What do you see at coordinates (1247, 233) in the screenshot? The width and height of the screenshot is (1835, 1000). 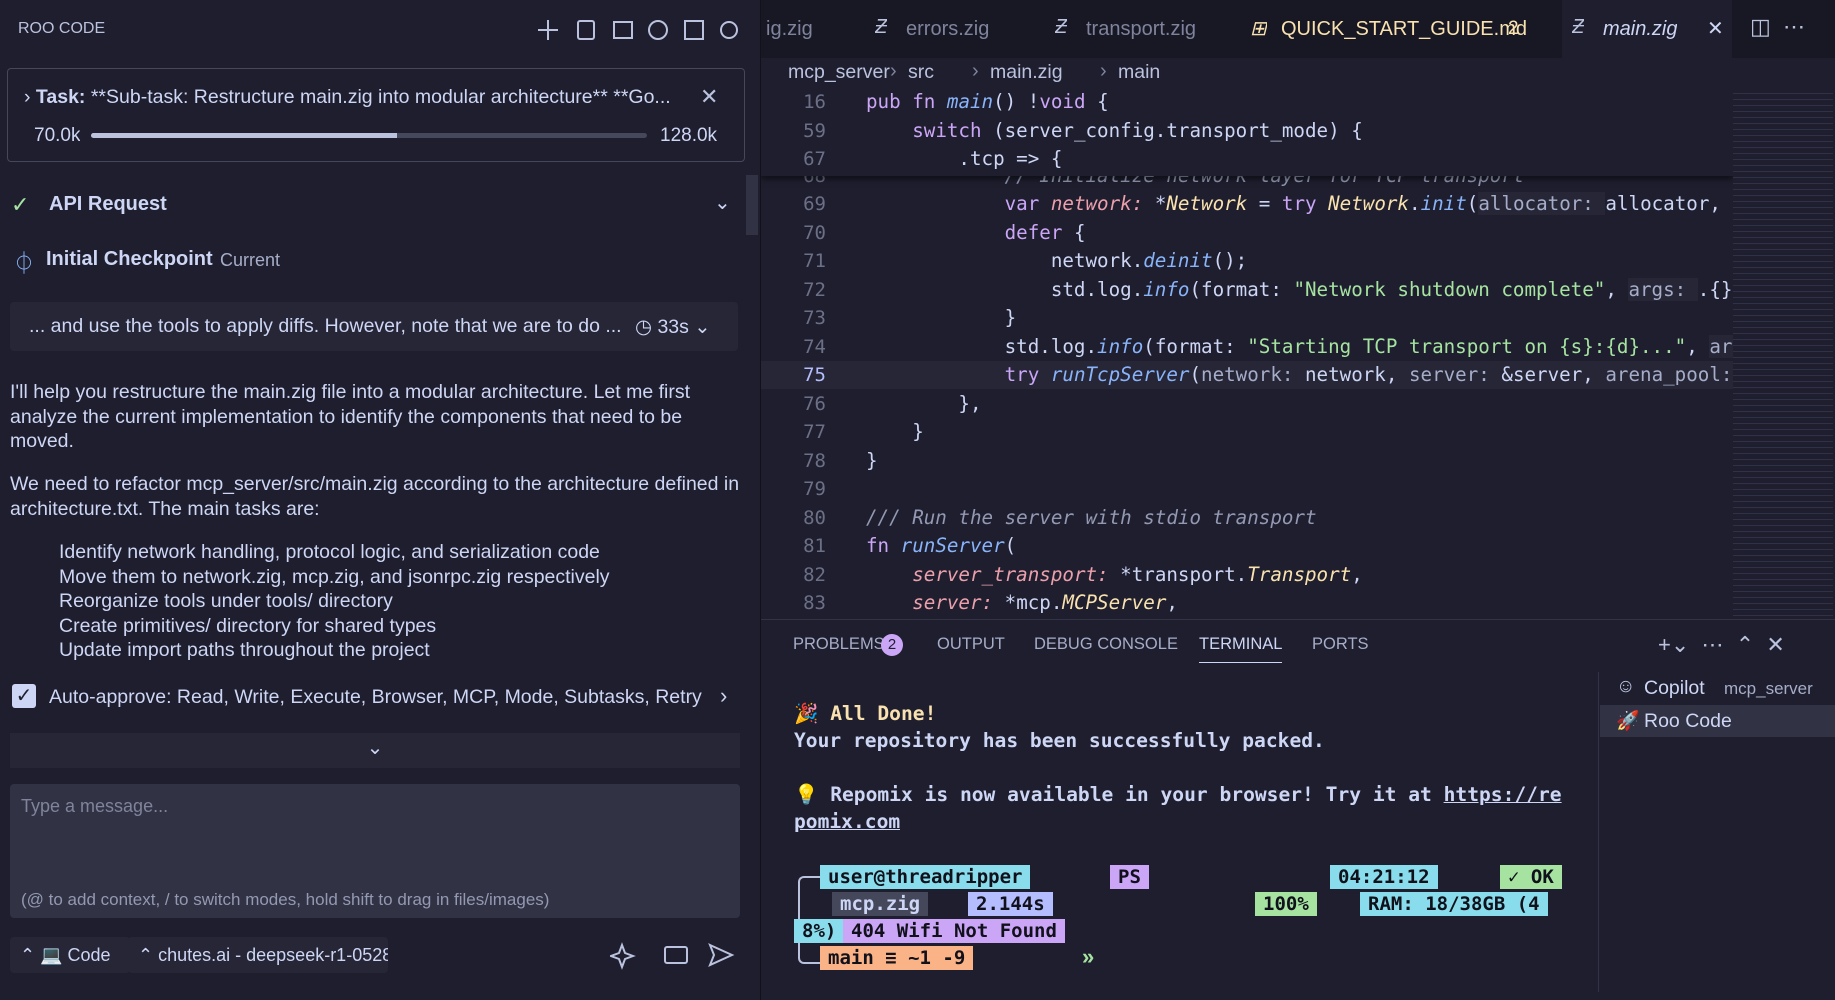 I see `code-line: 70 defer {` at bounding box center [1247, 233].